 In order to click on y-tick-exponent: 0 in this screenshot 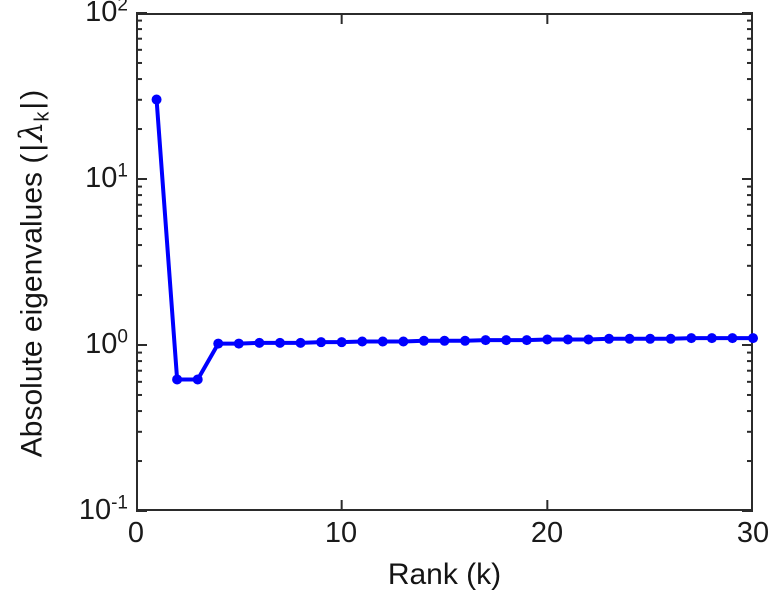, I will do `click(122, 337)`.